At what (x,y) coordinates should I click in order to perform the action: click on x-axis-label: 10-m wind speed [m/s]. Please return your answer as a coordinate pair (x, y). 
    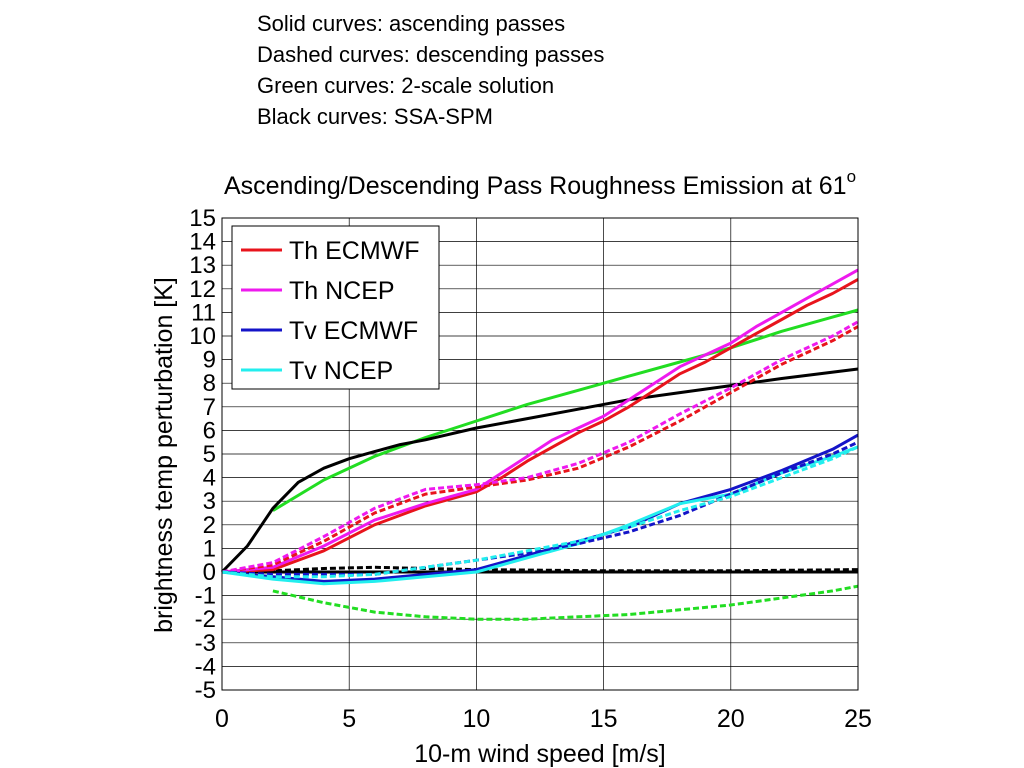
    Looking at the image, I should click on (540, 754).